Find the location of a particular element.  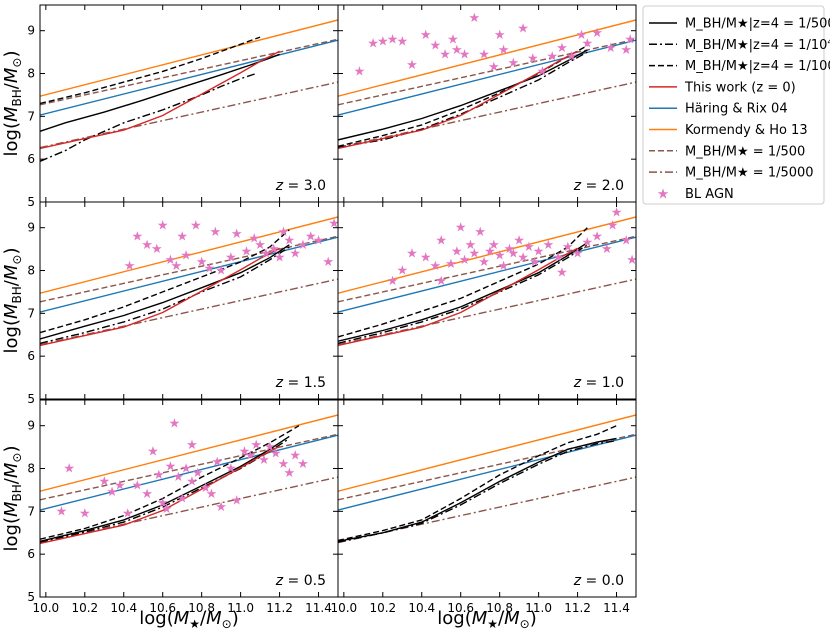

redshift-label: z = 1.5 is located at coordinates (300, 383).